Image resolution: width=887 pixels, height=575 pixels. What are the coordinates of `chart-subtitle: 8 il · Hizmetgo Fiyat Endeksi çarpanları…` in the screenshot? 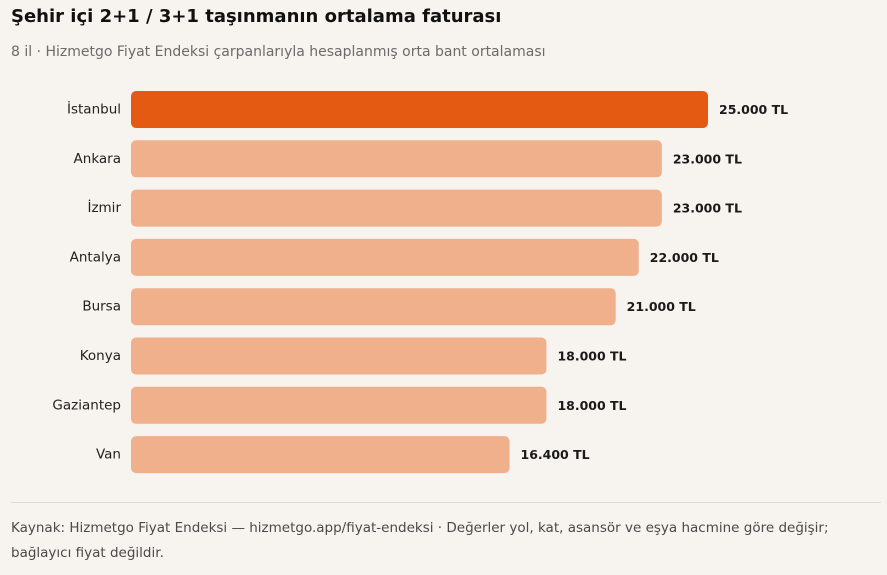 It's located at (278, 52).